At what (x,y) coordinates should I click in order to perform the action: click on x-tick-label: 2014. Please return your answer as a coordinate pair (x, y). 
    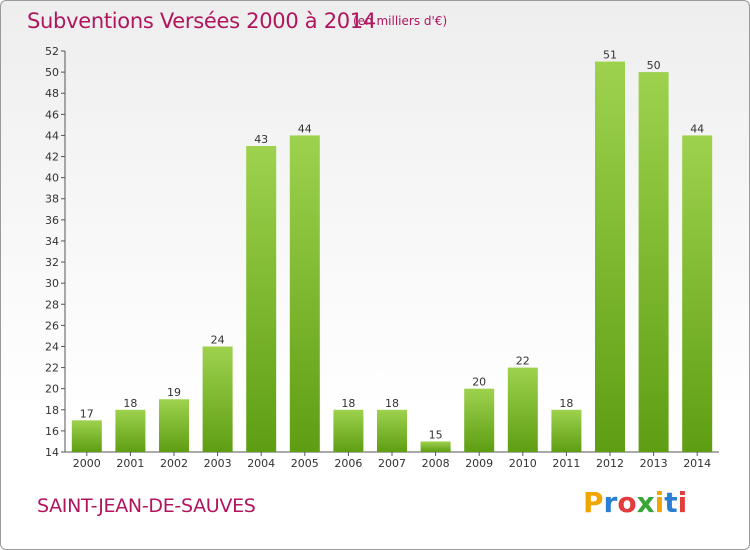
    Looking at the image, I should click on (697, 463).